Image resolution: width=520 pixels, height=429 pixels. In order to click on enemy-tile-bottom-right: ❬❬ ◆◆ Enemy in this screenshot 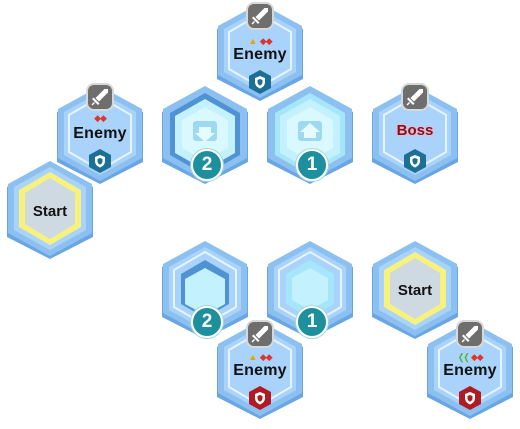, I will do `click(470, 370)`.